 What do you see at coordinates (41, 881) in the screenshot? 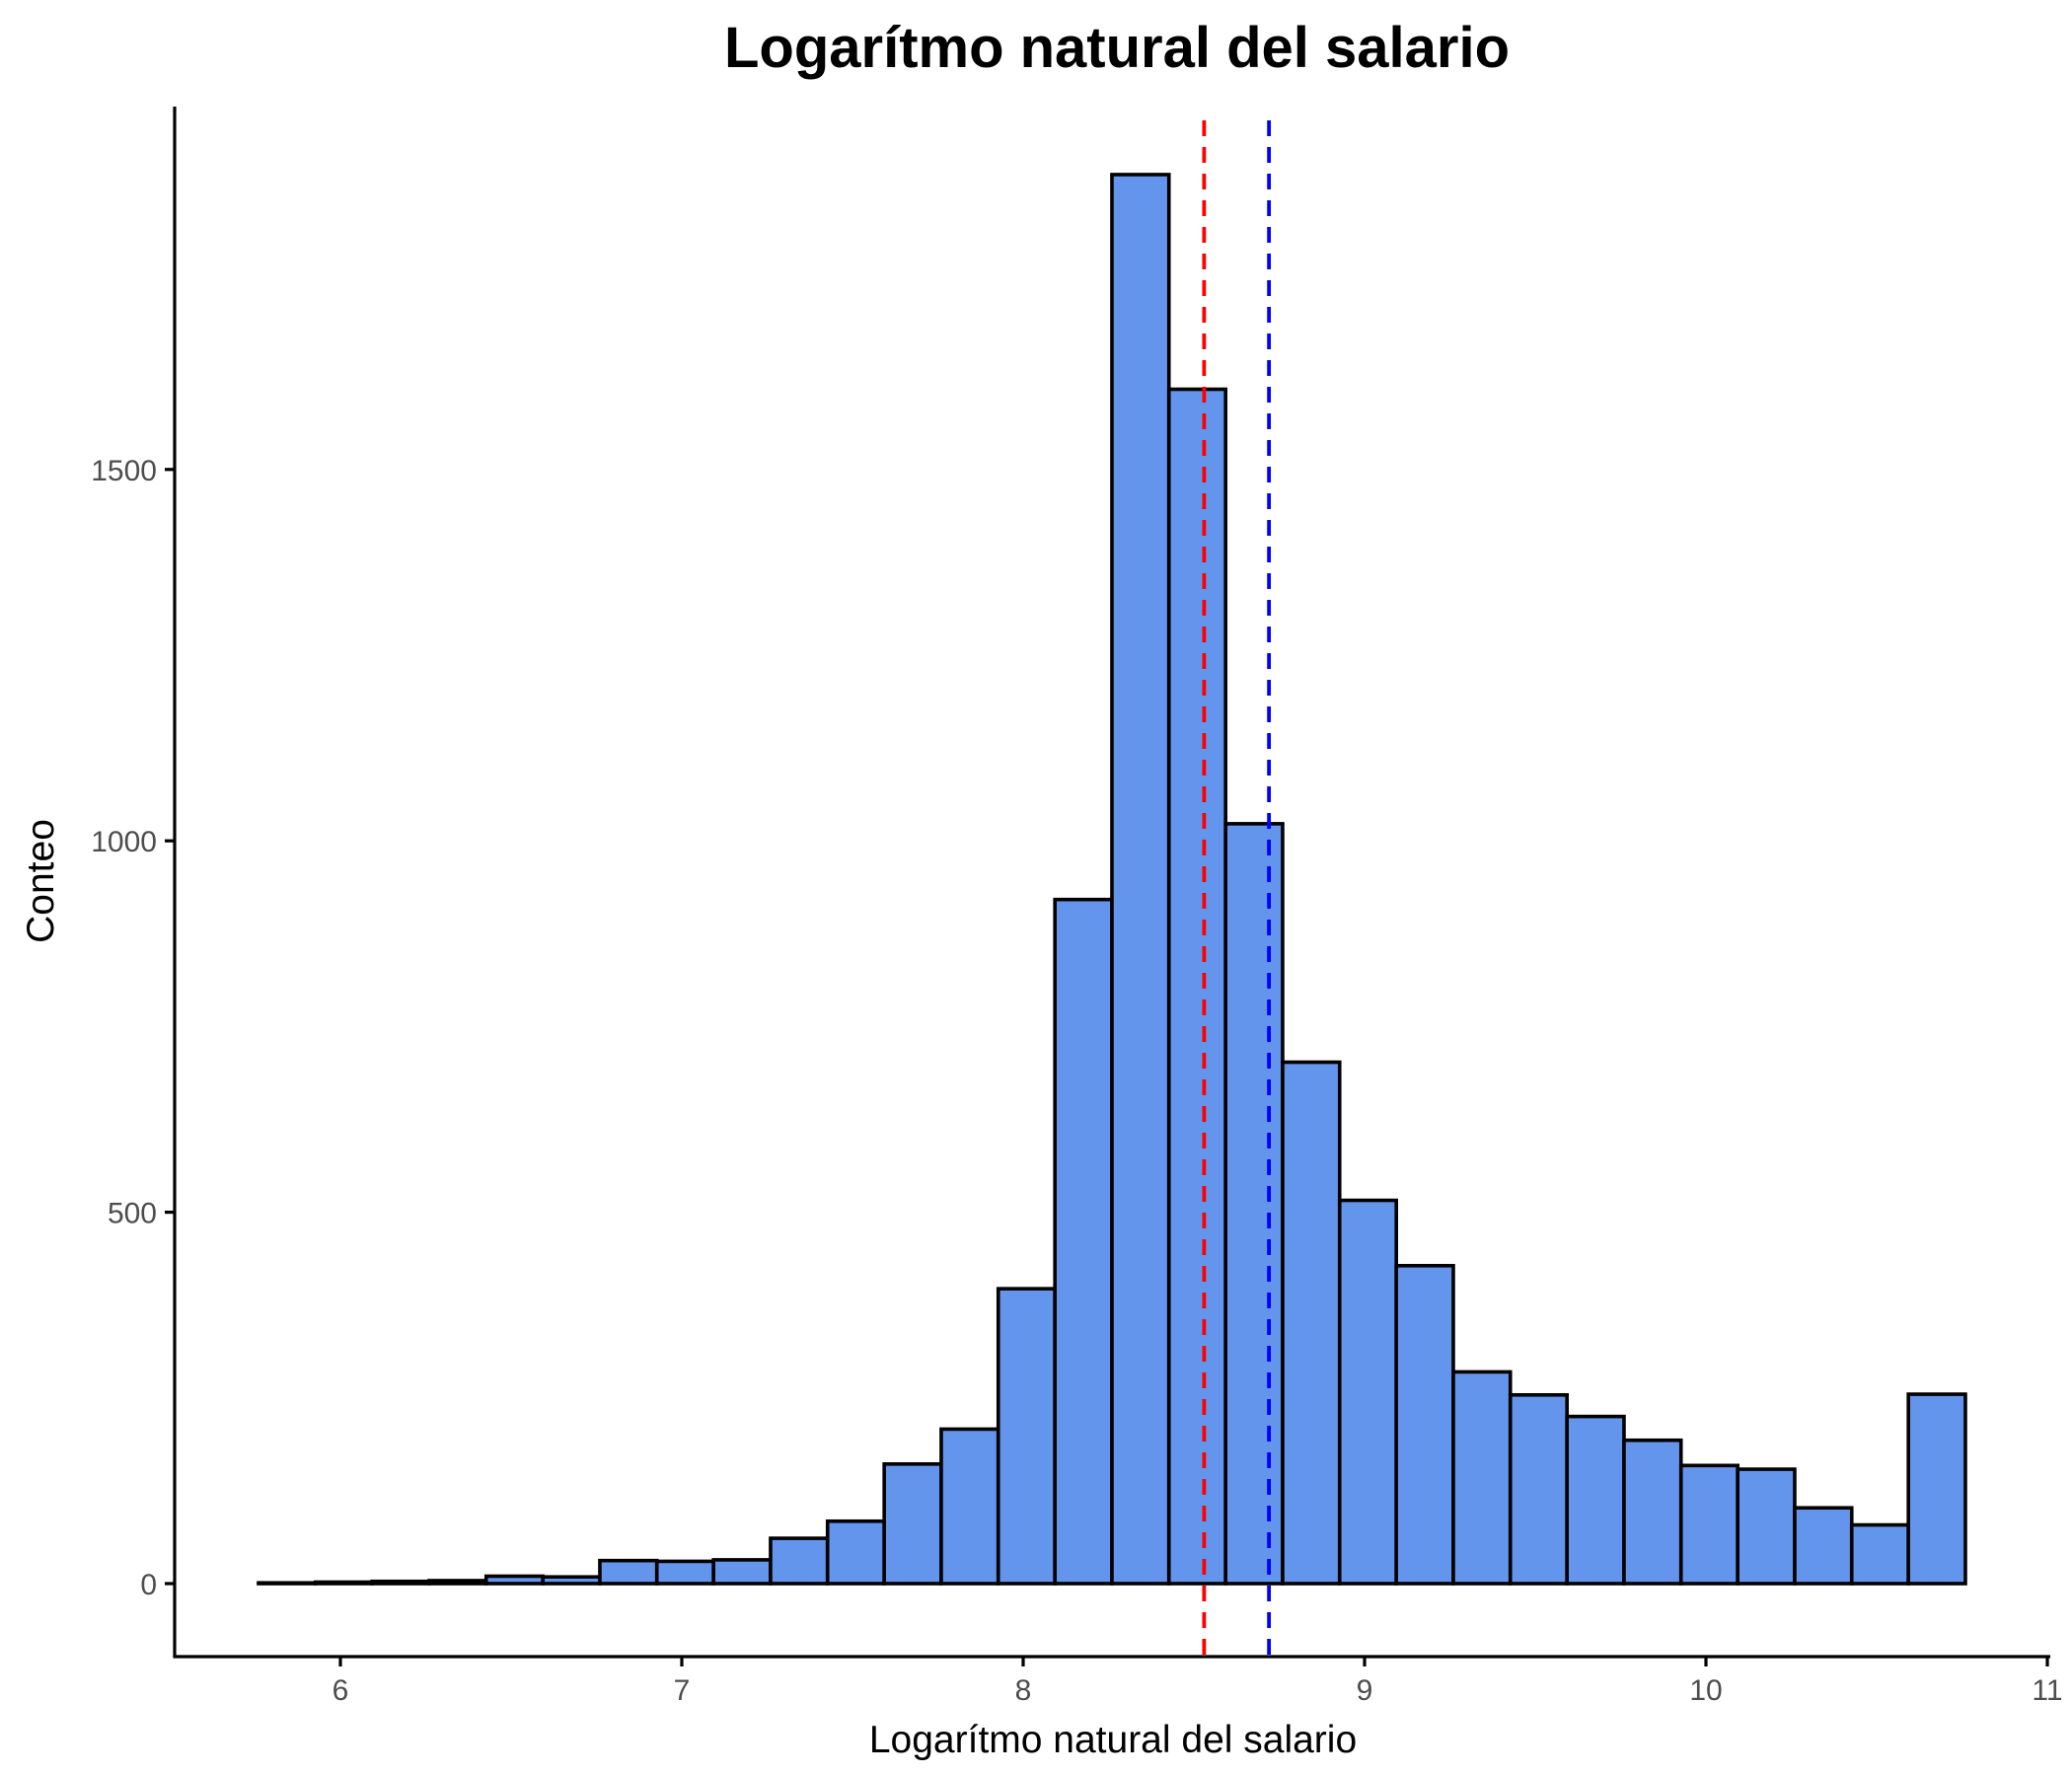
I see `y-axis-label: Conteo` at bounding box center [41, 881].